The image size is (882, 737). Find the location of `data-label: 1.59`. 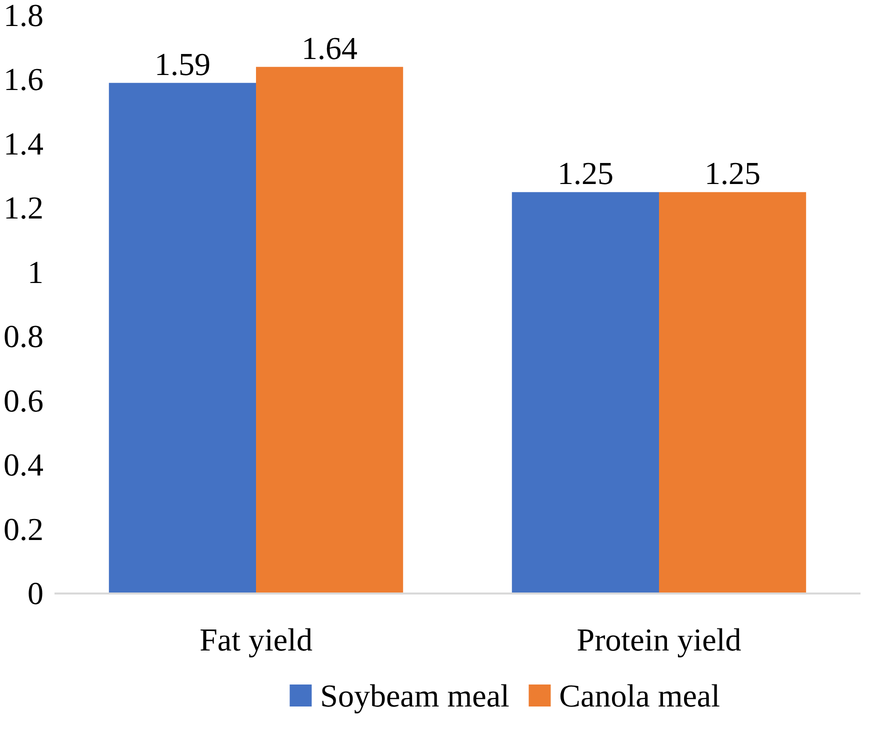

data-label: 1.59 is located at coordinates (182, 64).